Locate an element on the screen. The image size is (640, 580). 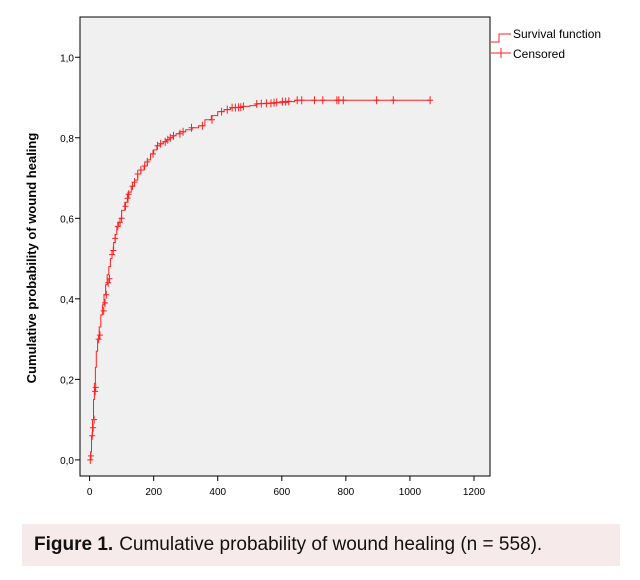
x-tick-label: 600 is located at coordinates (281, 492).